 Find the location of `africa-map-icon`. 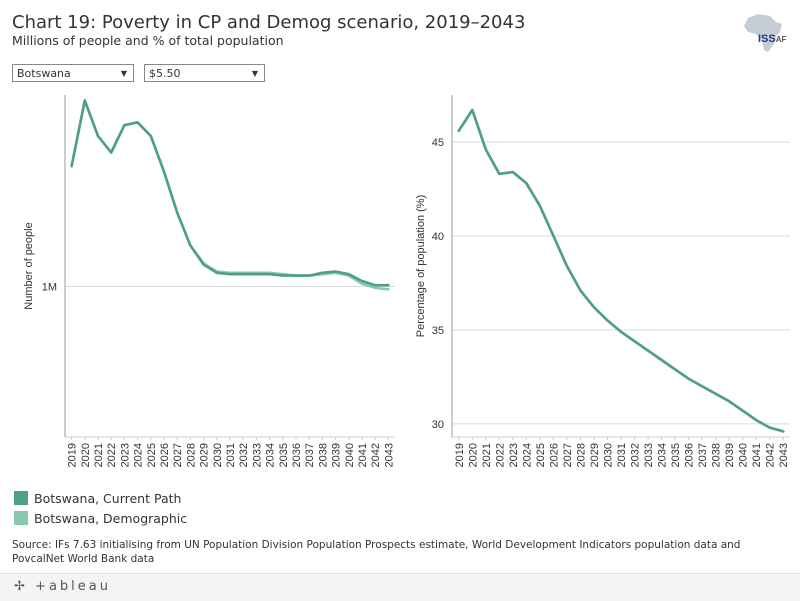

africa-map-icon is located at coordinates (763, 33).